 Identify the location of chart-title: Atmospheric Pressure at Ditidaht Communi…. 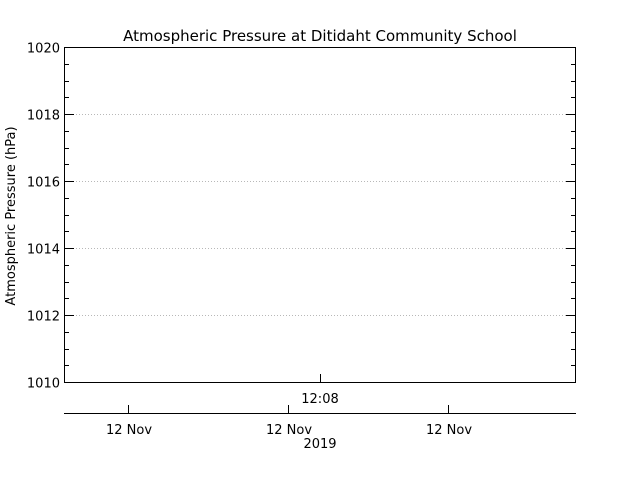
(320, 36).